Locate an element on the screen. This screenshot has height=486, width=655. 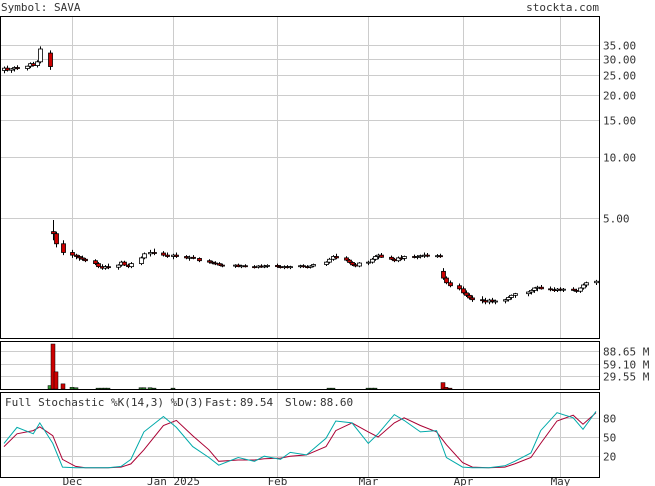
fast-value: 89.54 is located at coordinates (256, 402).